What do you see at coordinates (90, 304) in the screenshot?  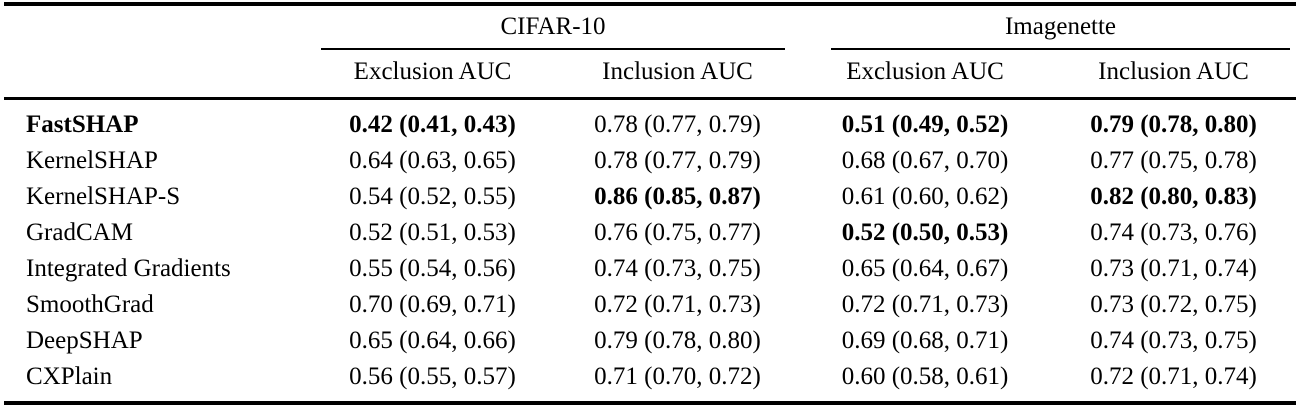 I see `method-cell: SmoothGrad` at bounding box center [90, 304].